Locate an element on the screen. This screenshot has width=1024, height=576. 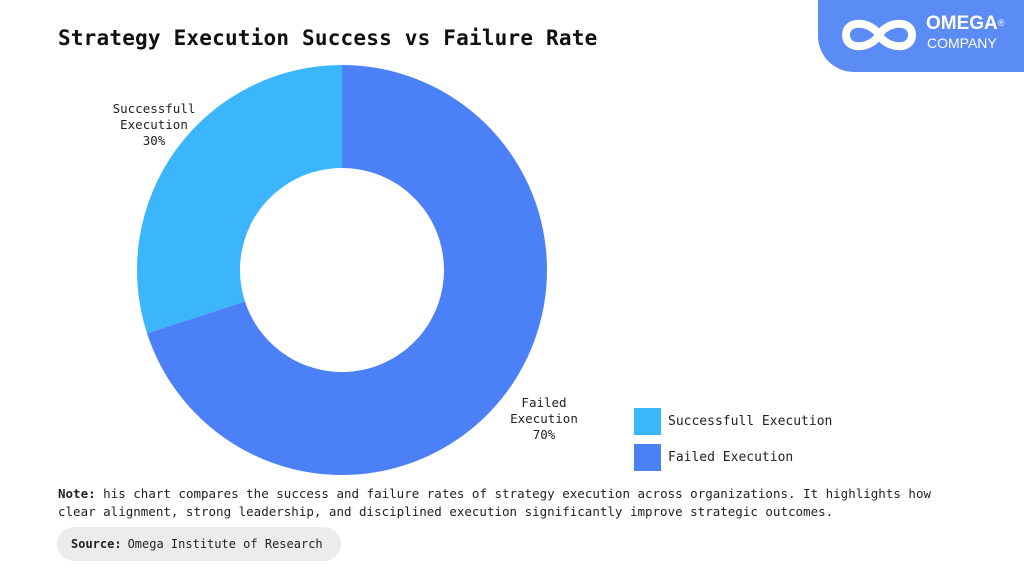
legend-item-failed: Failed Execution is located at coordinates (733, 457).